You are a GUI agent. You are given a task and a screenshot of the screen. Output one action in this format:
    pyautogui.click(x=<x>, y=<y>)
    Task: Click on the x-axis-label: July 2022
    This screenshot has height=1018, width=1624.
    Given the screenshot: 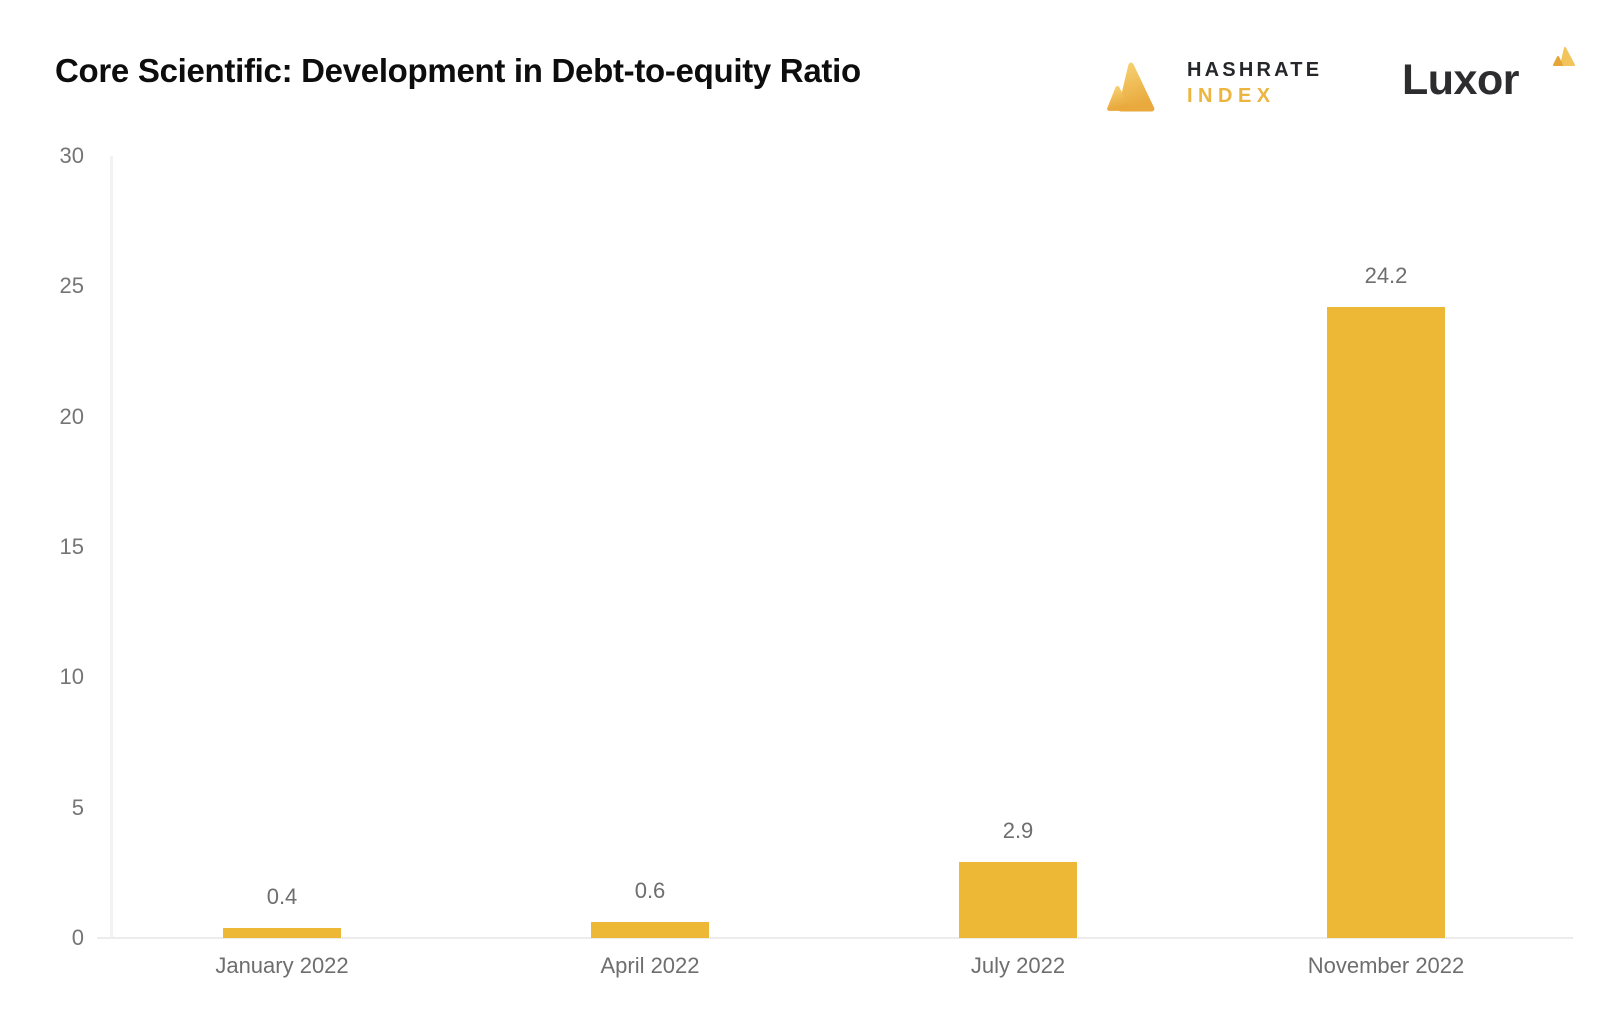 What is the action you would take?
    pyautogui.click(x=1018, y=965)
    